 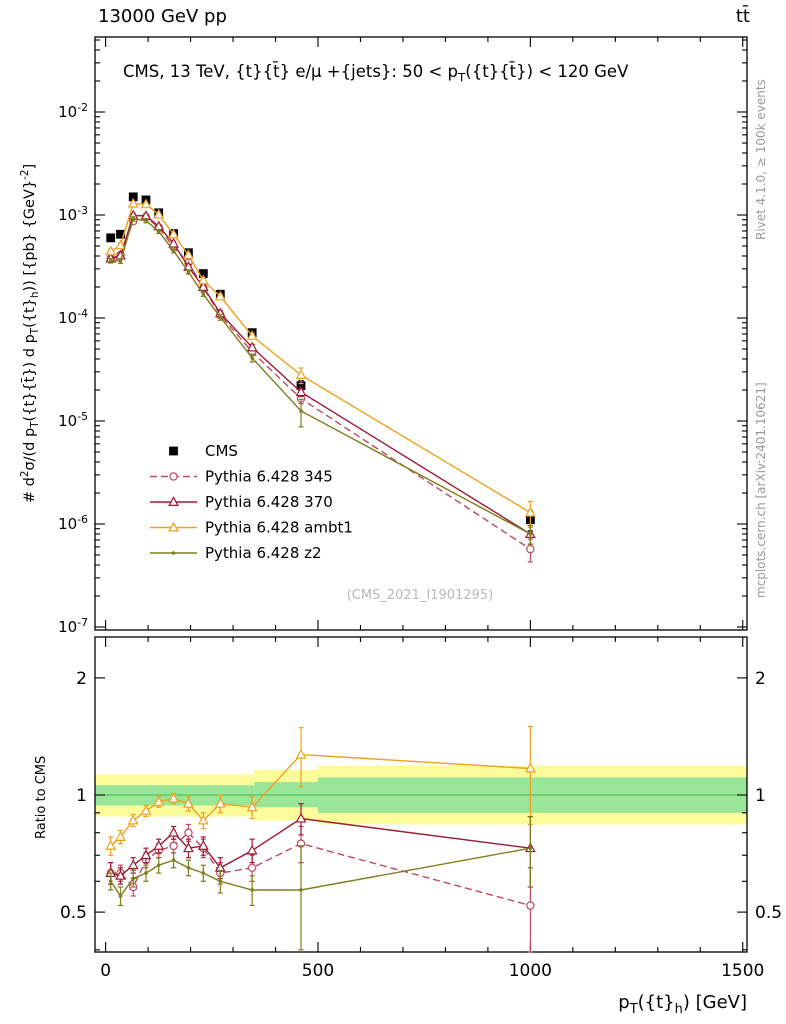 What do you see at coordinates (73, 317) in the screenshot?
I see `y-tick-label-1e-4: 10⁻⁴` at bounding box center [73, 317].